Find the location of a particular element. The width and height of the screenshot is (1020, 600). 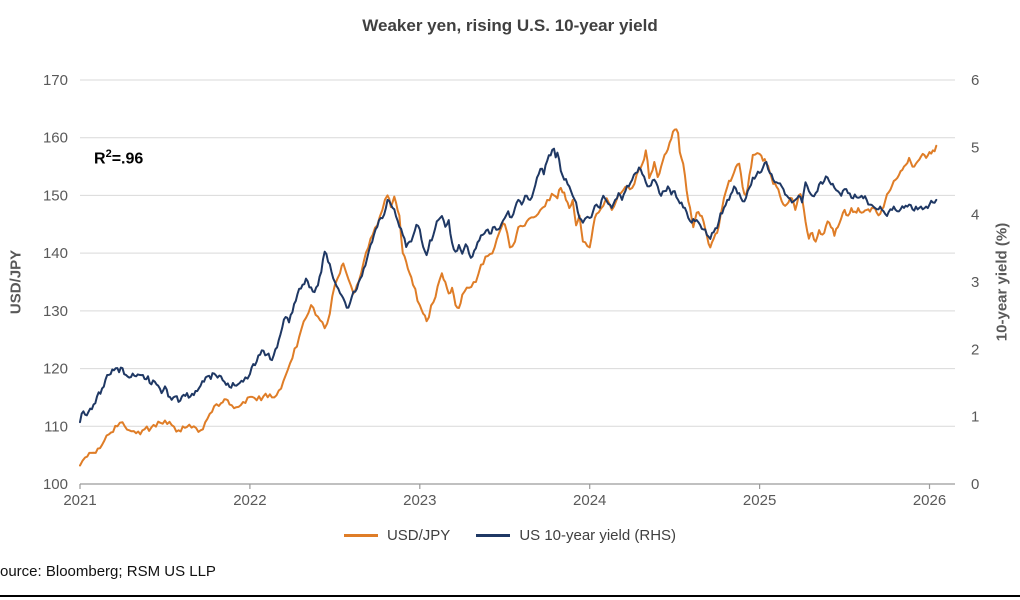

chart-title: Weaker yen, rising U.S. 10-year yield is located at coordinates (510, 25).